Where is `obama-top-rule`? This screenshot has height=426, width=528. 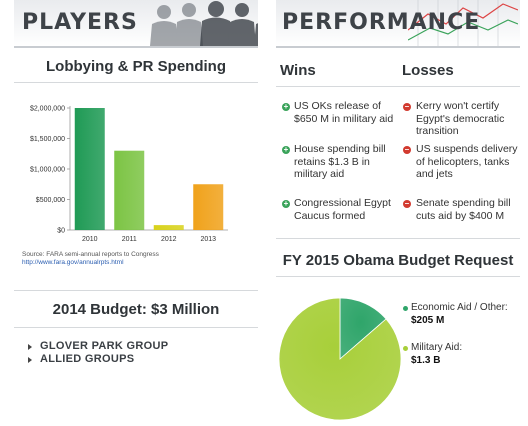 obama-top-rule is located at coordinates (398, 238).